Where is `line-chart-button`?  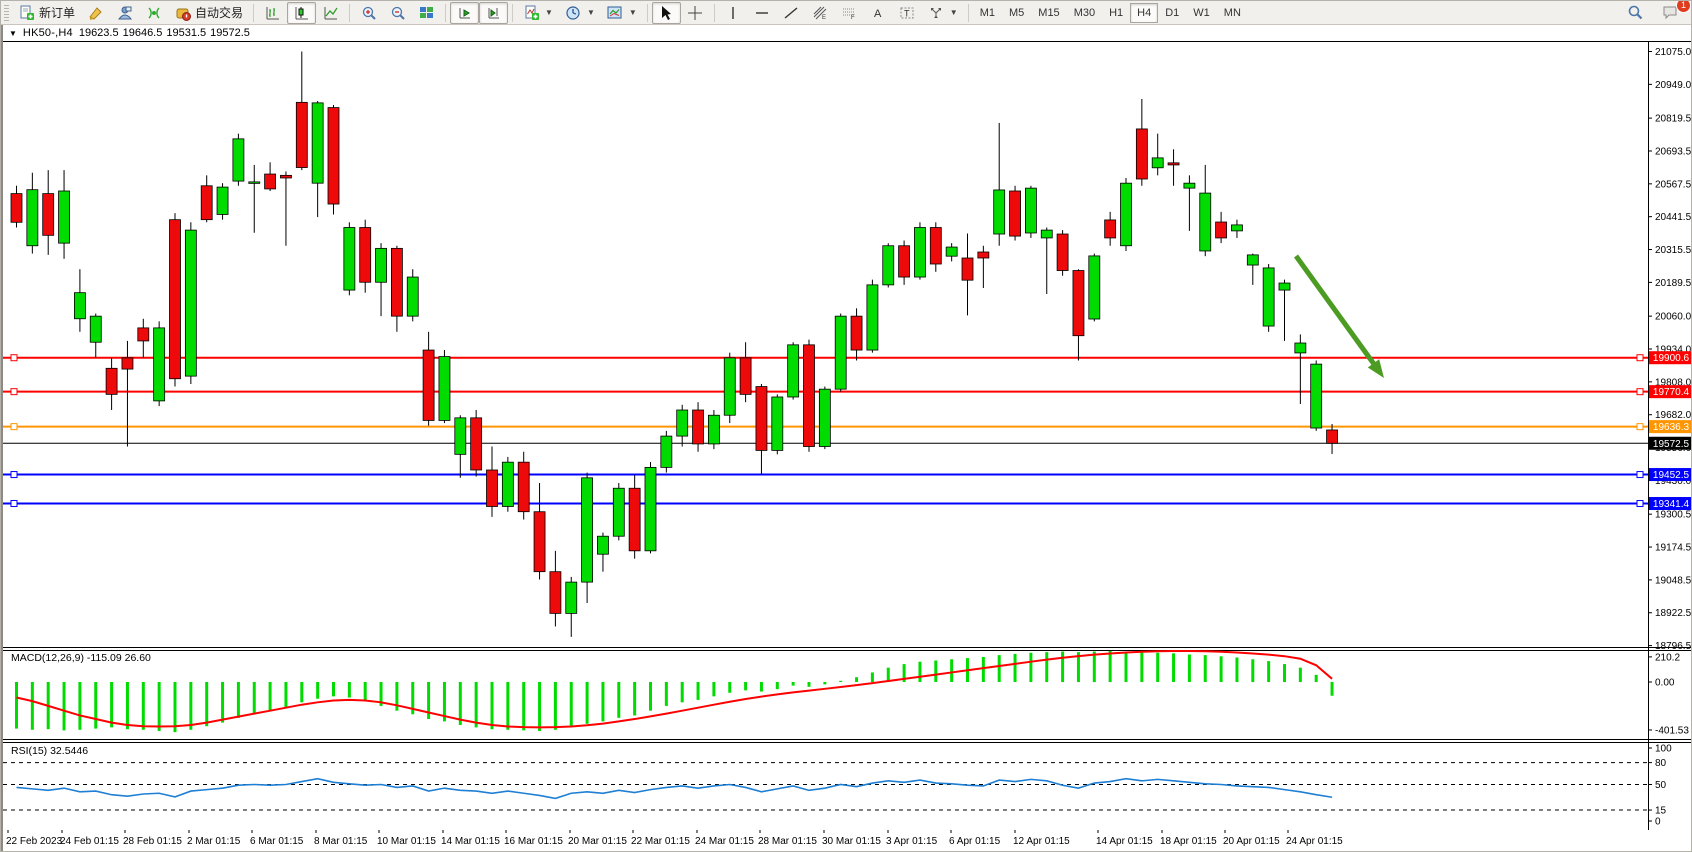 line-chart-button is located at coordinates (330, 13).